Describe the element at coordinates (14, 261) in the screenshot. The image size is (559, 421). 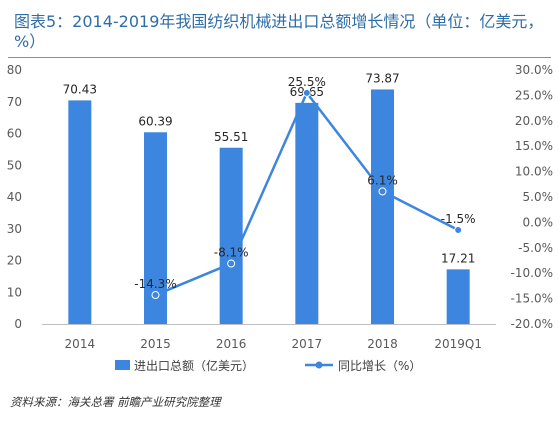
I see `left-axis-tick-label: 20` at that location.